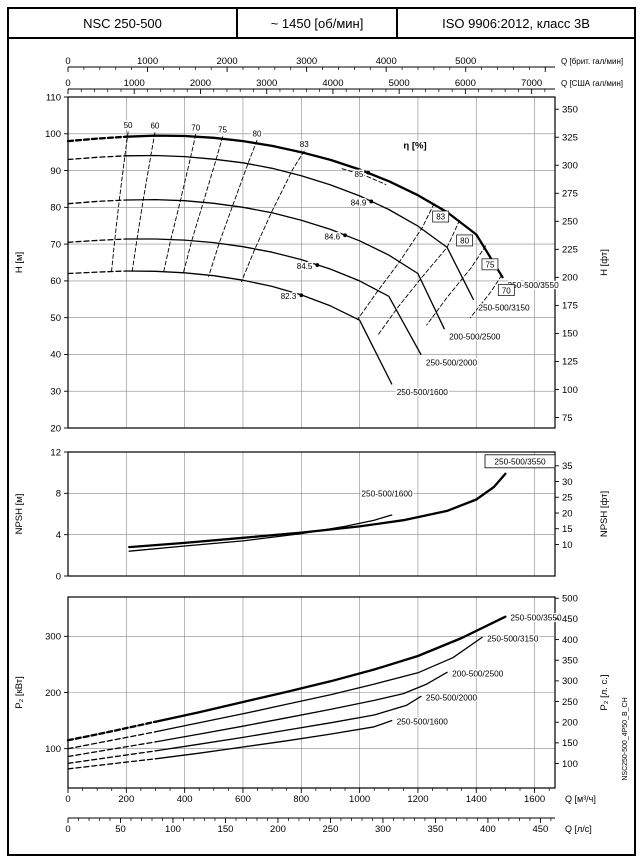 This screenshot has height=864, width=643. I want to click on svg-text: Q [м³/ч], so click(580, 799).